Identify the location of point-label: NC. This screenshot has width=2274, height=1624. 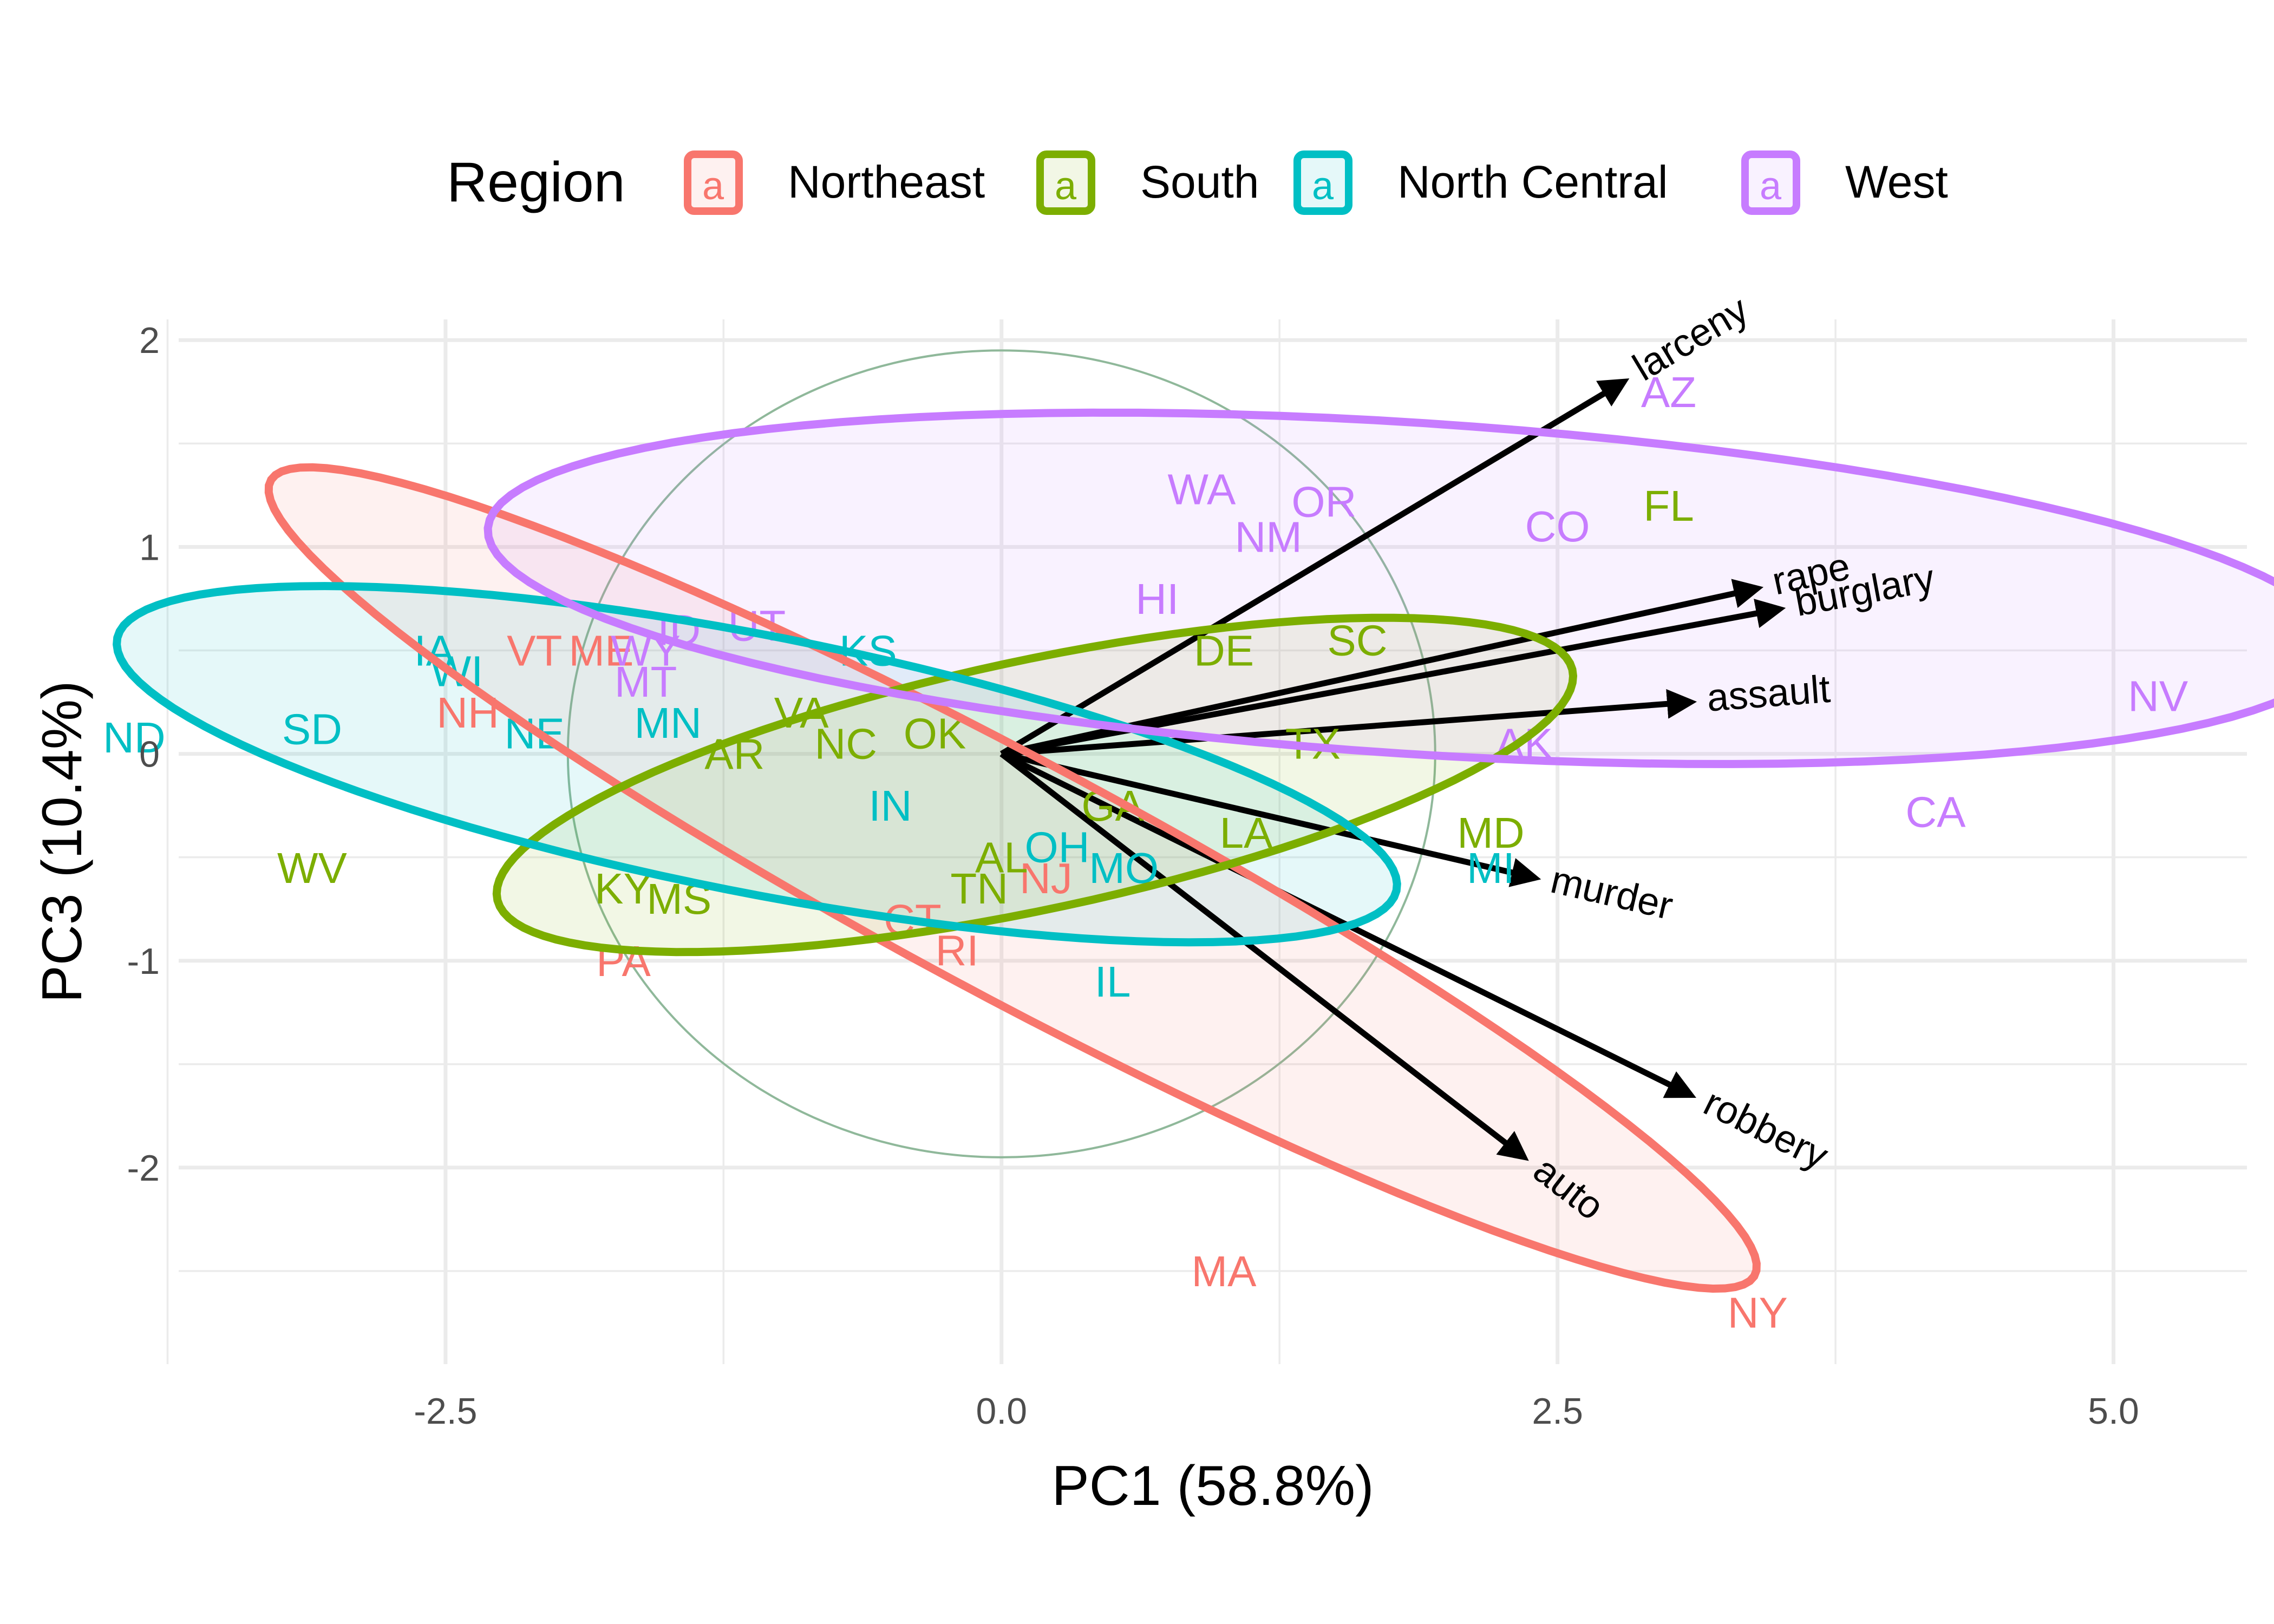
(846, 743).